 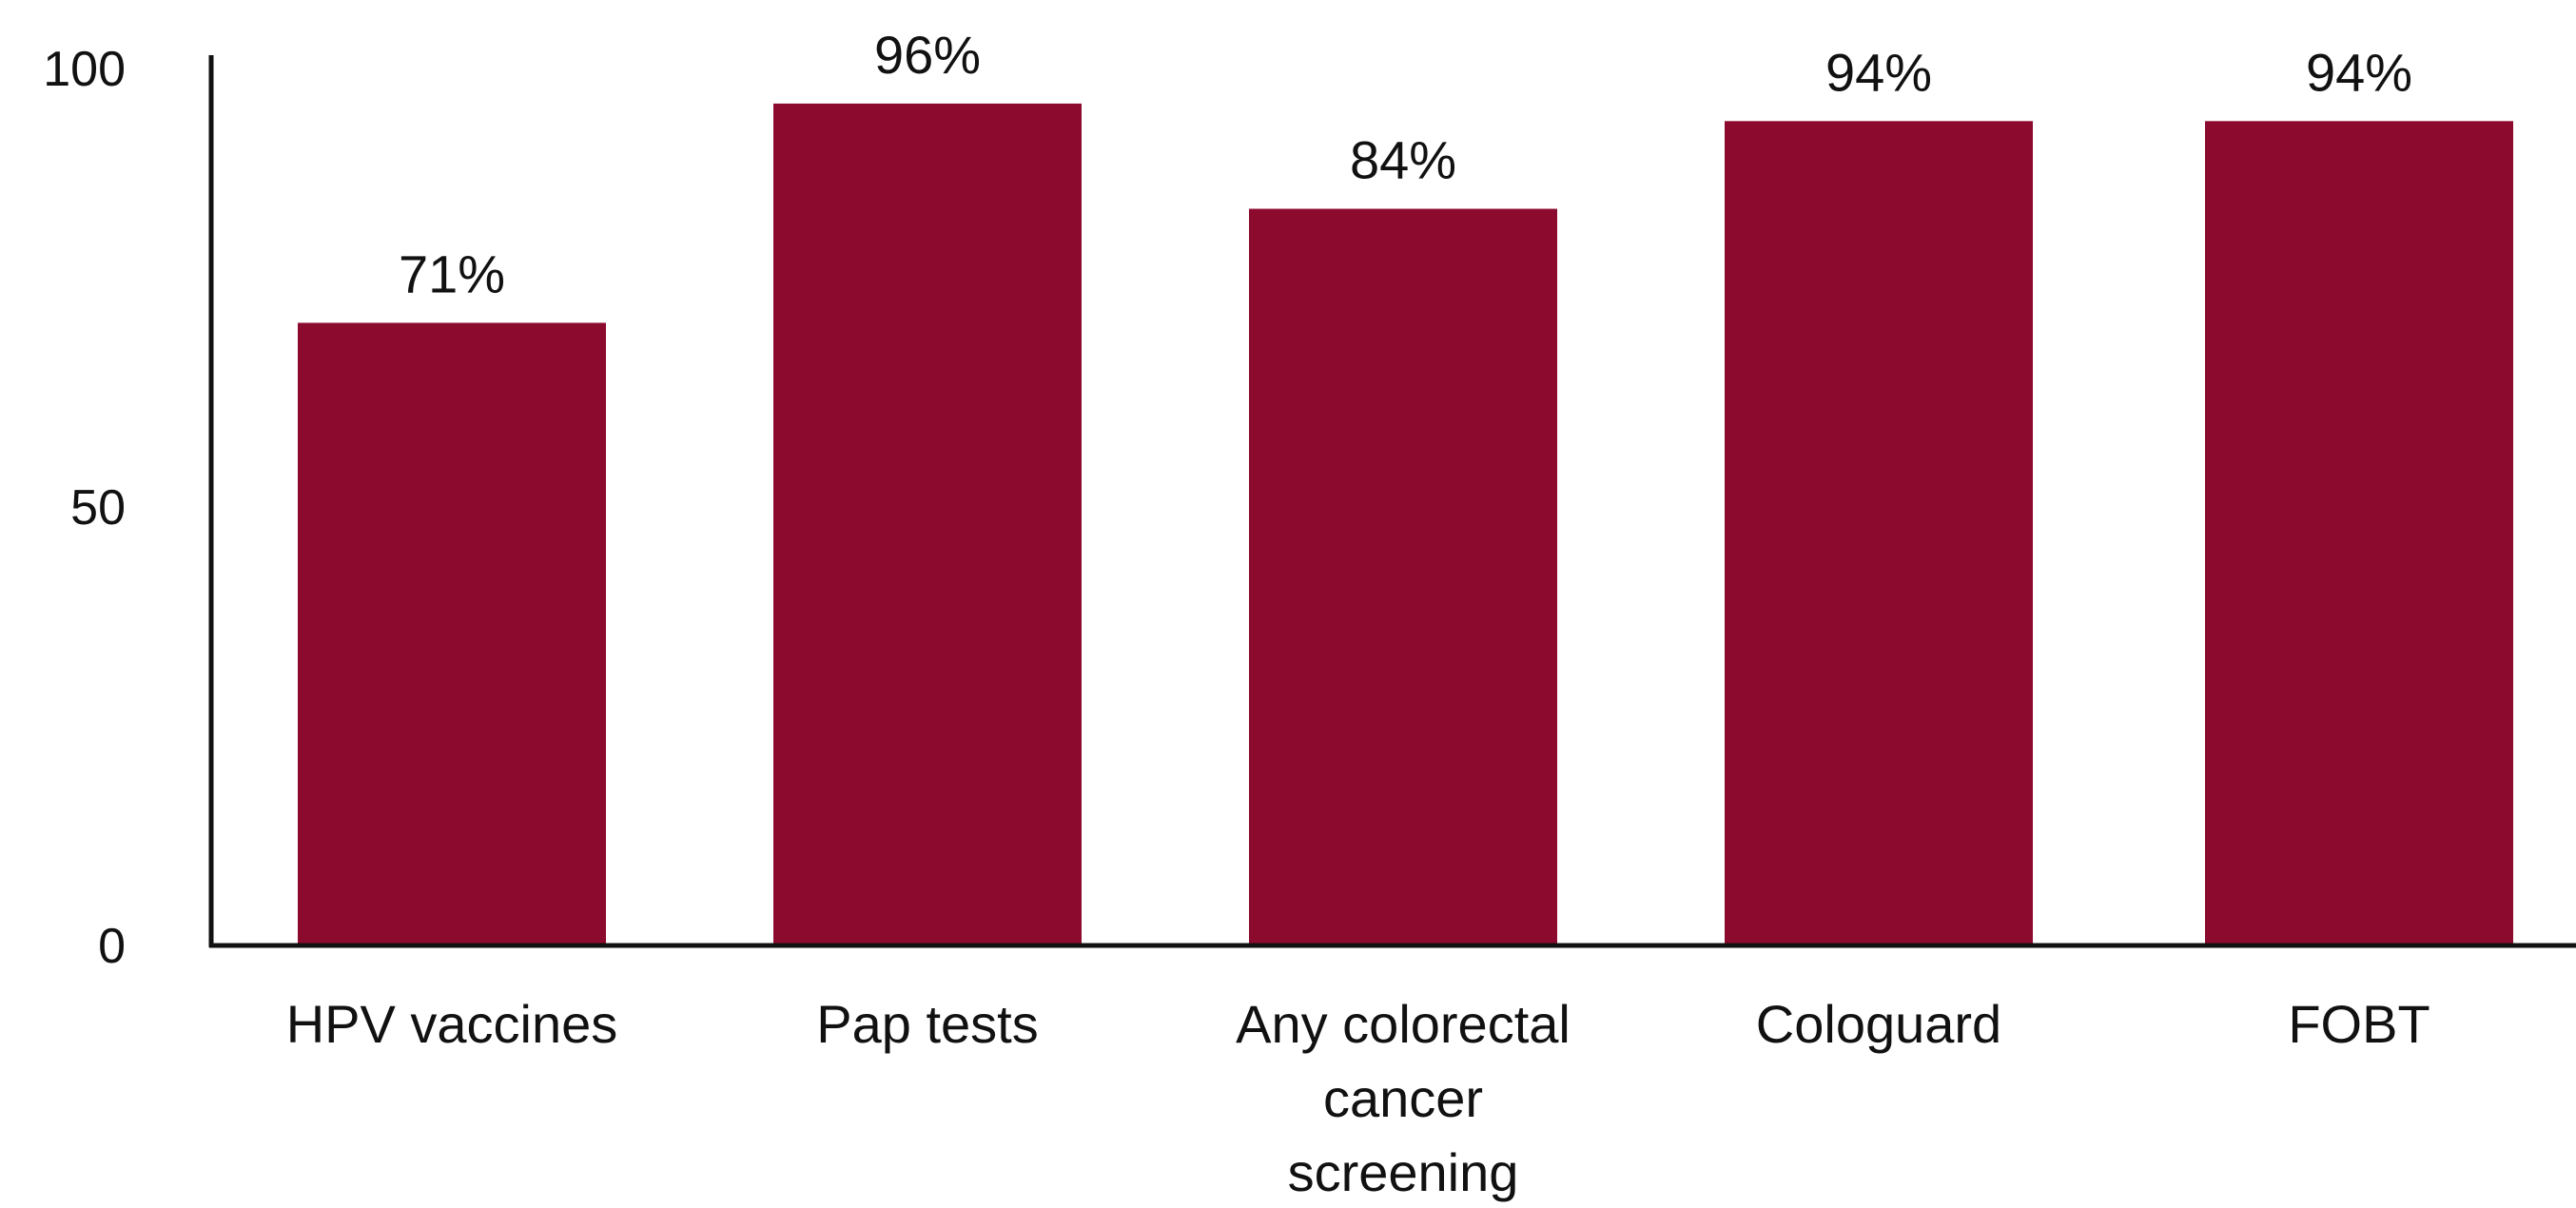 I want to click on category-label: Cologuard, so click(x=1879, y=1024).